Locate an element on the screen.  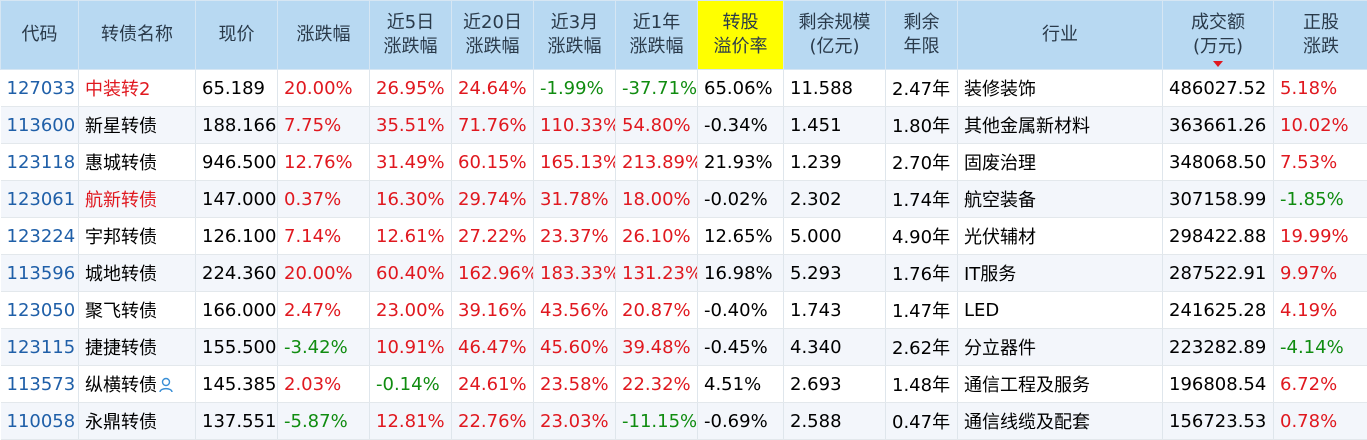
col-remaining-scale-header: 剩余规模 (亿元) is located at coordinates (834, 35).